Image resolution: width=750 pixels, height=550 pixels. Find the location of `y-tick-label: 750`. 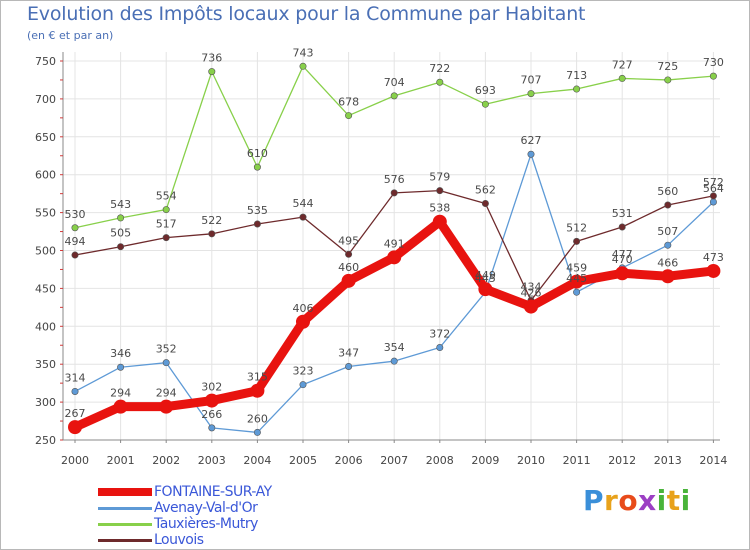

y-tick-label: 750 is located at coordinates (45, 61).